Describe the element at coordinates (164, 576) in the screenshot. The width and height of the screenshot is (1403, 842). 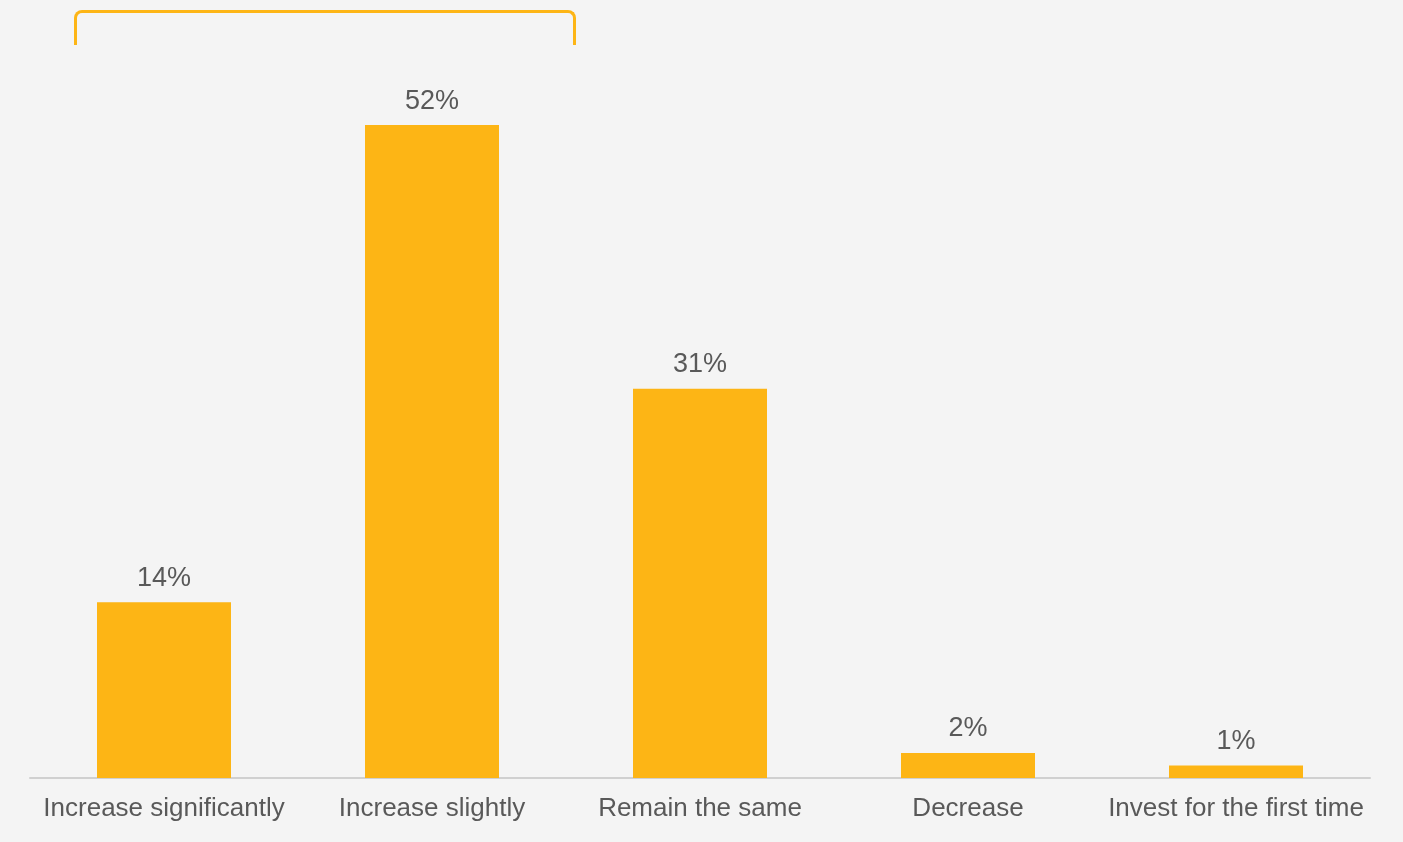
I see `data-label: 14%` at that location.